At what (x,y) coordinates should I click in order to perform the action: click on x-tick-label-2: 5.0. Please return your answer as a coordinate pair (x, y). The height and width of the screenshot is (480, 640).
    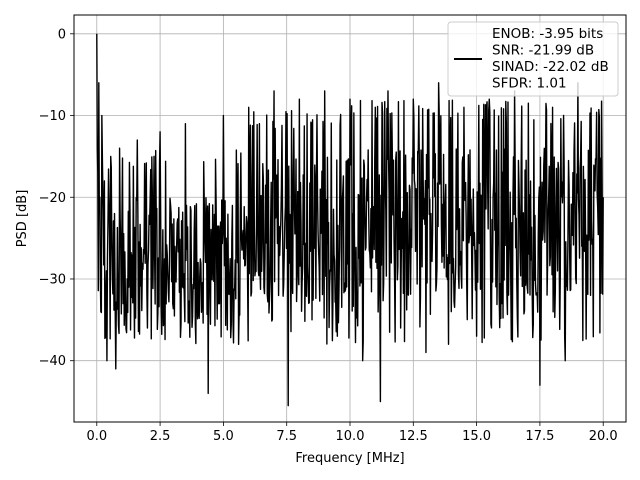
    Looking at the image, I should click on (223, 436).